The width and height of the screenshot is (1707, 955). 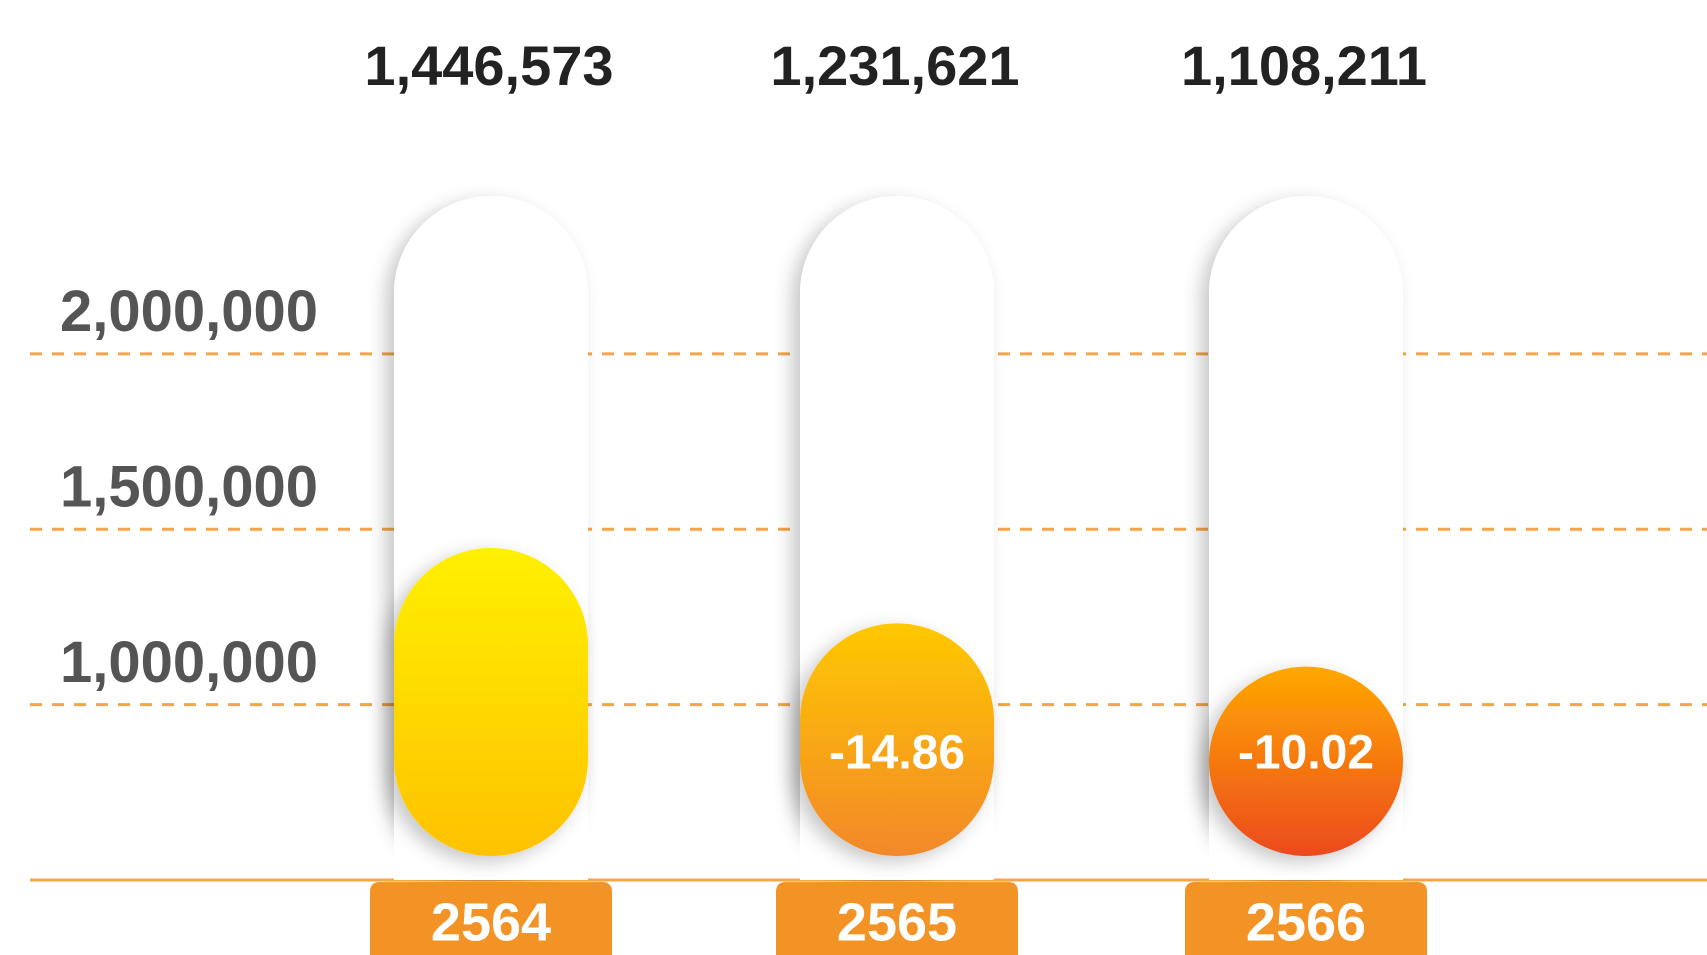 What do you see at coordinates (1304, 65) in the screenshot?
I see `value-label: 1,108,211` at bounding box center [1304, 65].